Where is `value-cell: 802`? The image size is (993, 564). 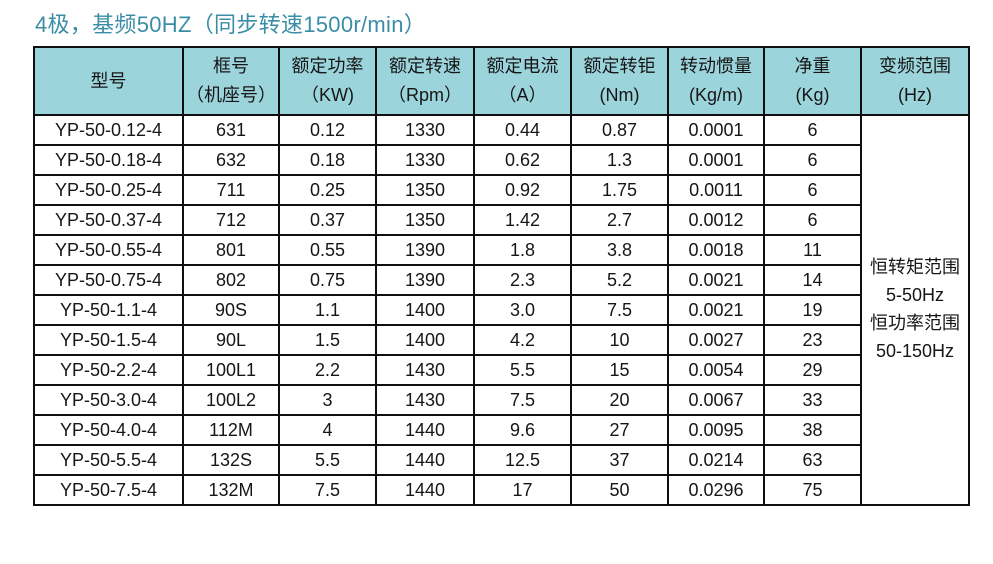
value-cell: 802 is located at coordinates (231, 280).